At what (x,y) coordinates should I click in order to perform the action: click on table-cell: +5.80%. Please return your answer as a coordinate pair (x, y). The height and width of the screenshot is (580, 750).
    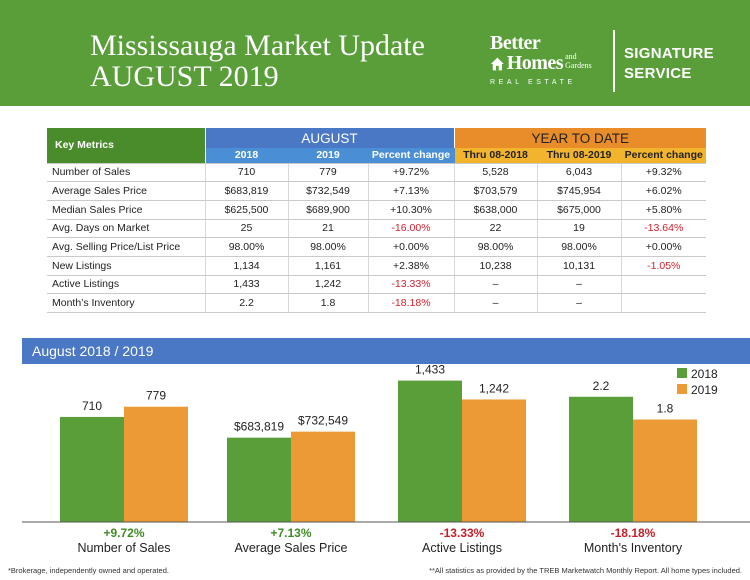
    Looking at the image, I should click on (663, 210).